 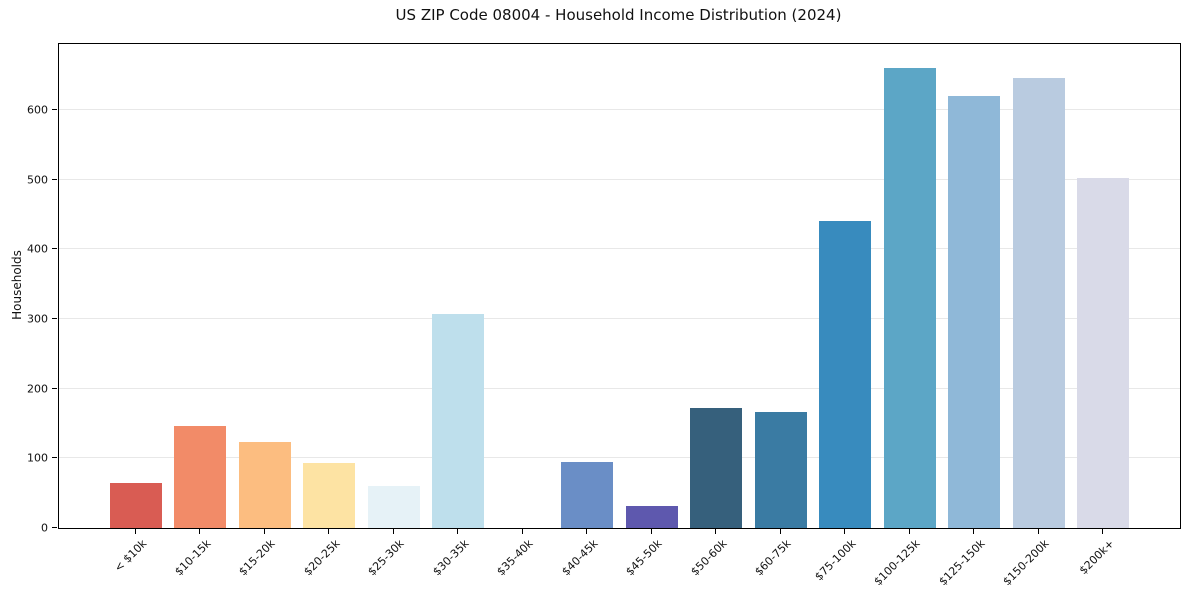 I want to click on x-tick-label-text: $50-60k, so click(x=709, y=558).